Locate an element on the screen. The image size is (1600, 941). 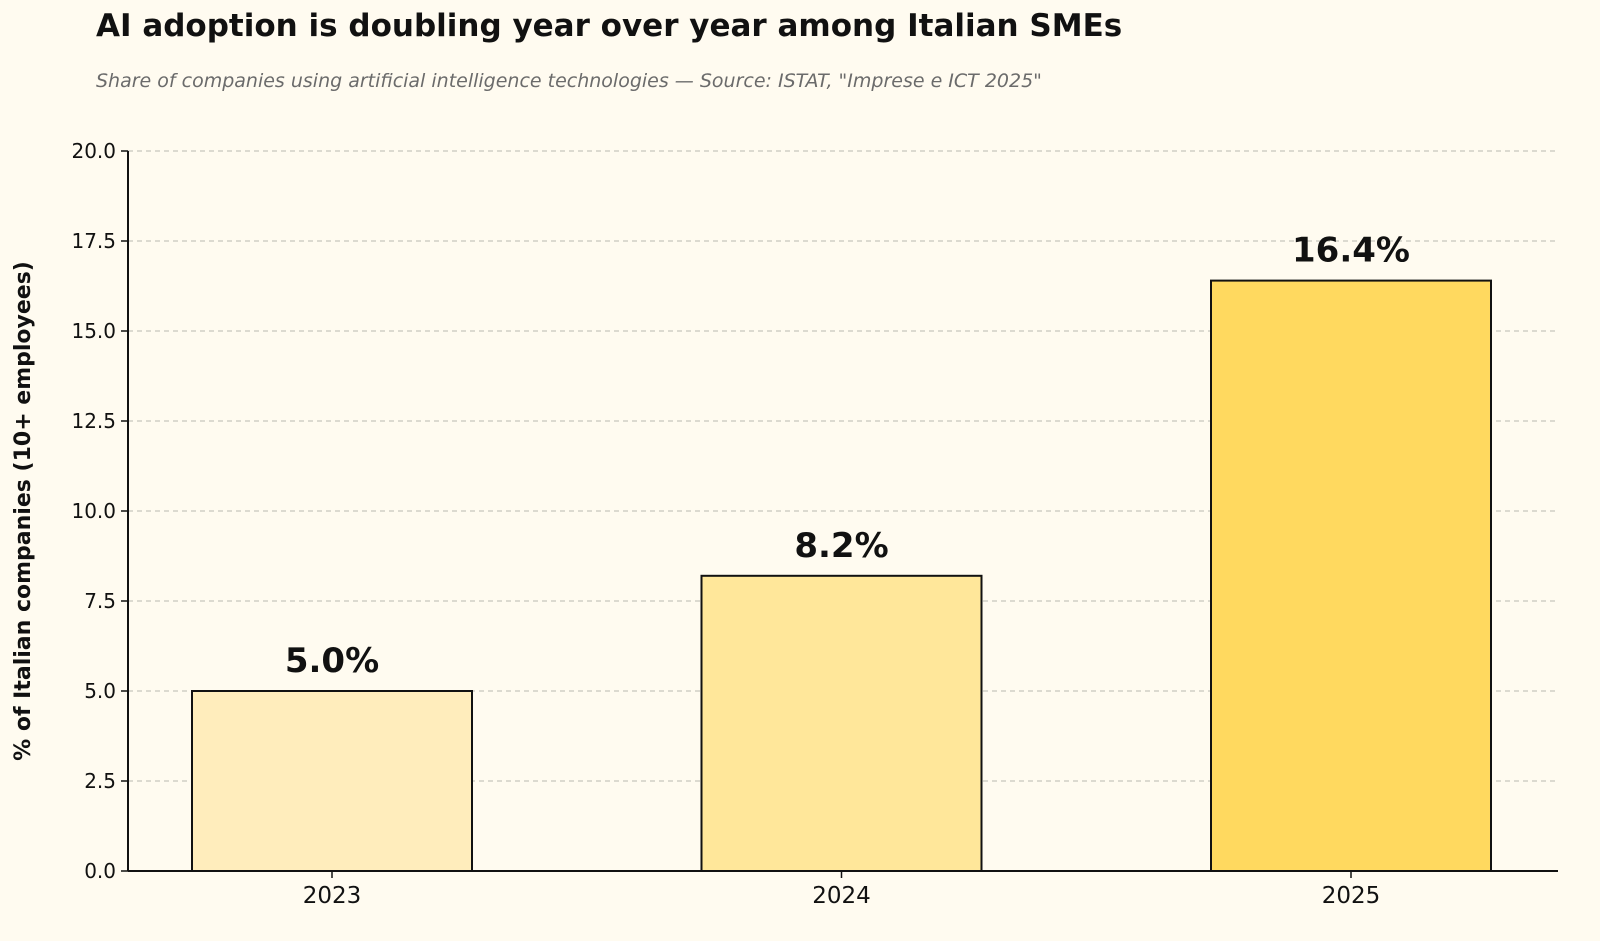
y-axis-label: % of Italian companies (10+ employees) is located at coordinates (23, 511).